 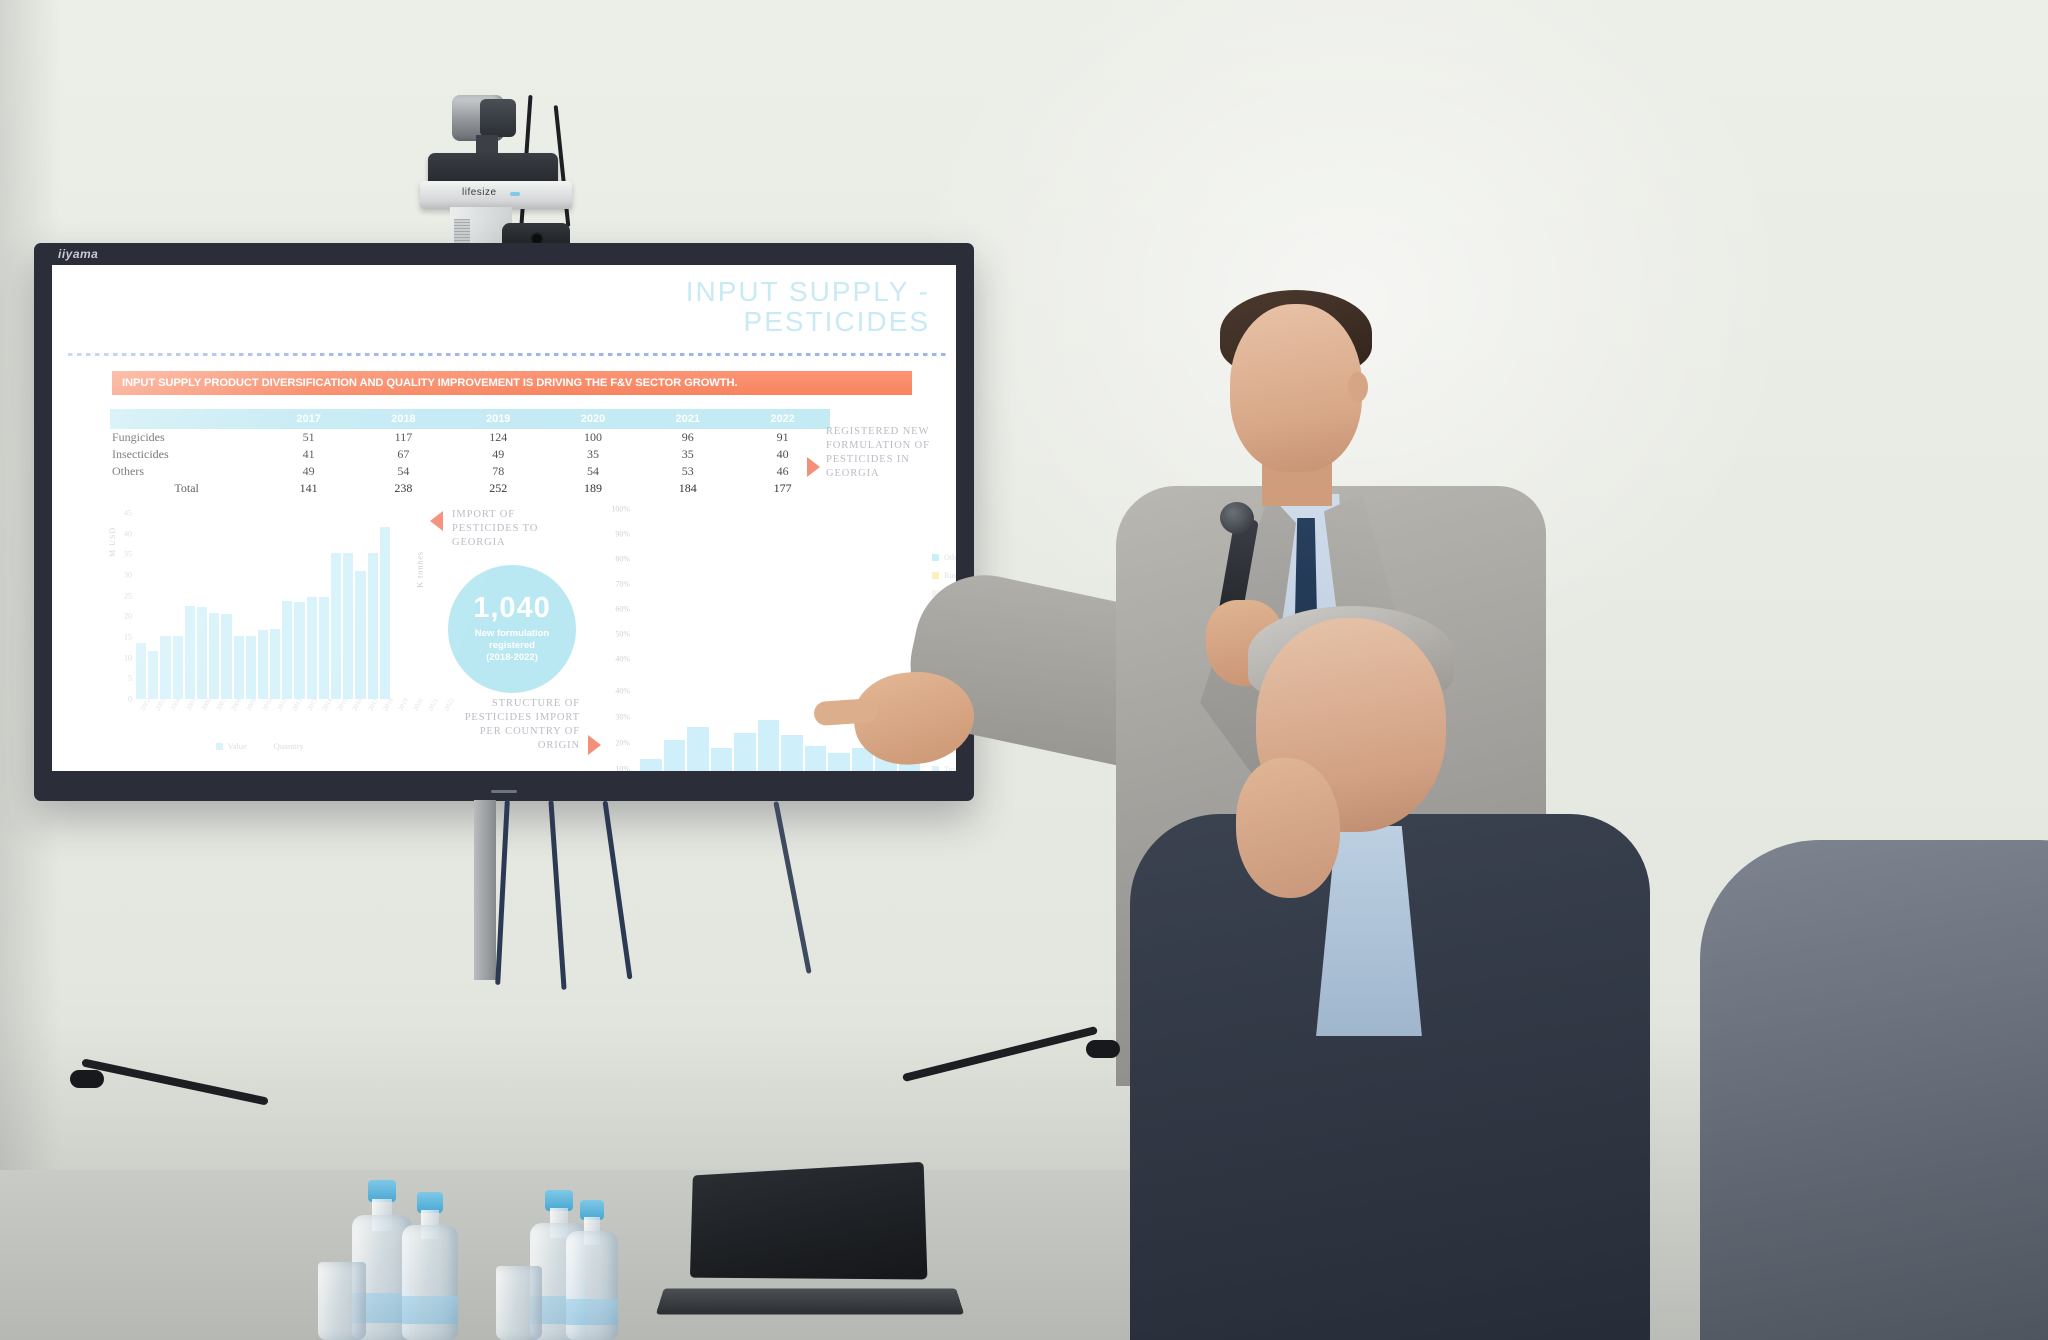 I want to click on table-col-head: 2019, so click(x=498, y=419).